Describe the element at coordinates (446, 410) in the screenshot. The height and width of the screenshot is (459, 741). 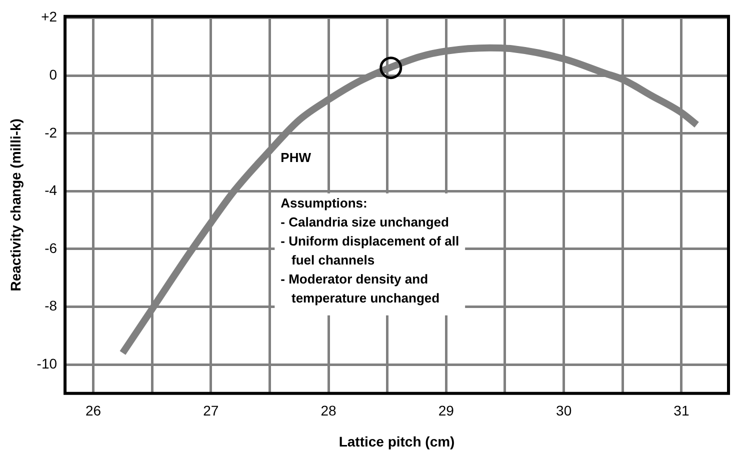
I see `x-tick-label: 29` at that location.